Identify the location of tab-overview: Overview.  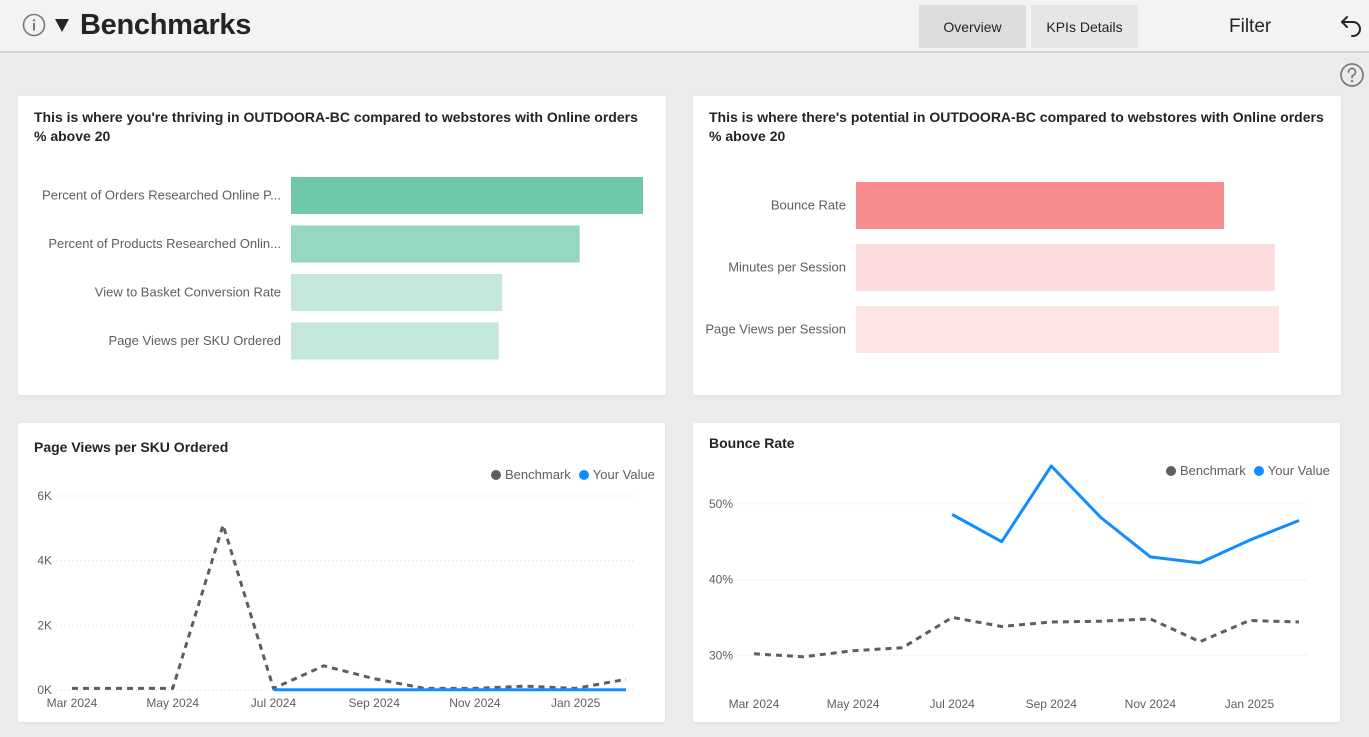
(972, 26).